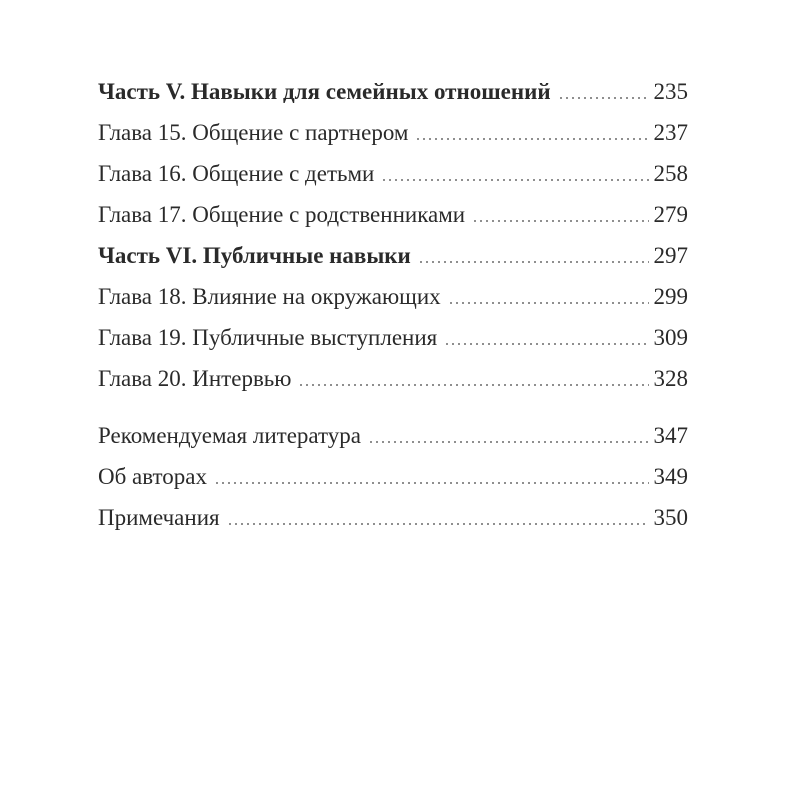  I want to click on toc-entry-page: 279, so click(671, 214).